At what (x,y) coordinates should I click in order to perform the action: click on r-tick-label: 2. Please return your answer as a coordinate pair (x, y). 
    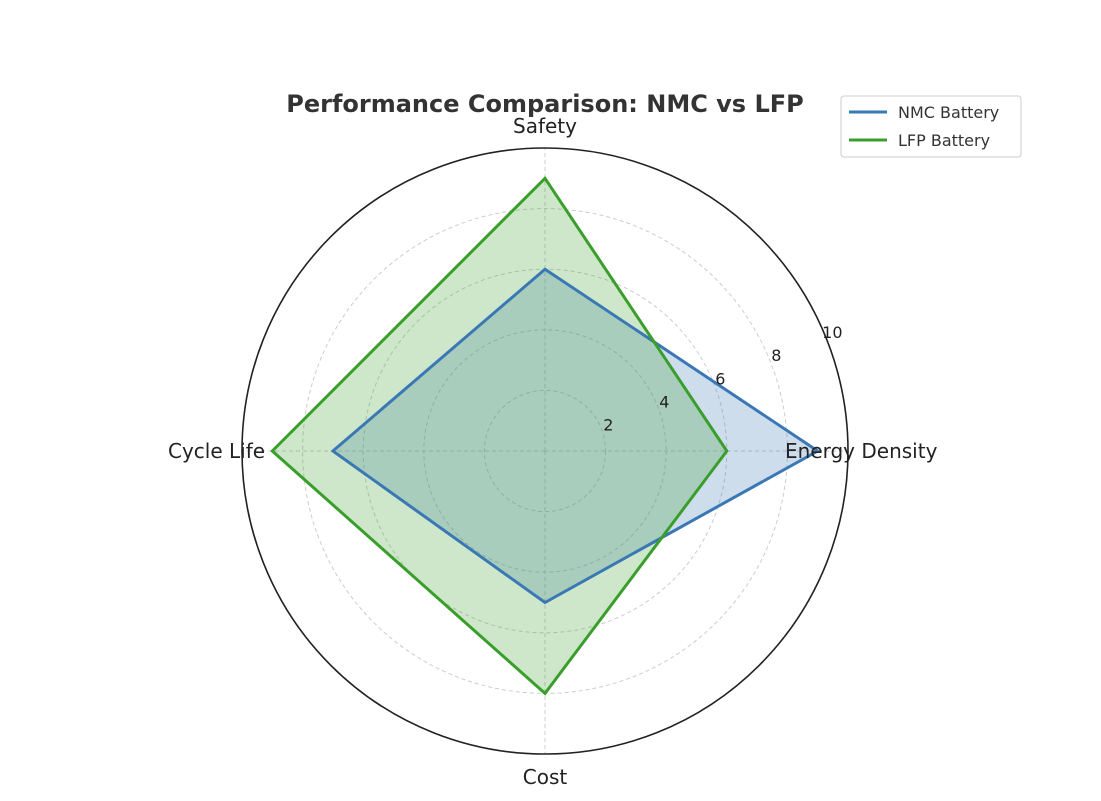
    Looking at the image, I should click on (608, 425).